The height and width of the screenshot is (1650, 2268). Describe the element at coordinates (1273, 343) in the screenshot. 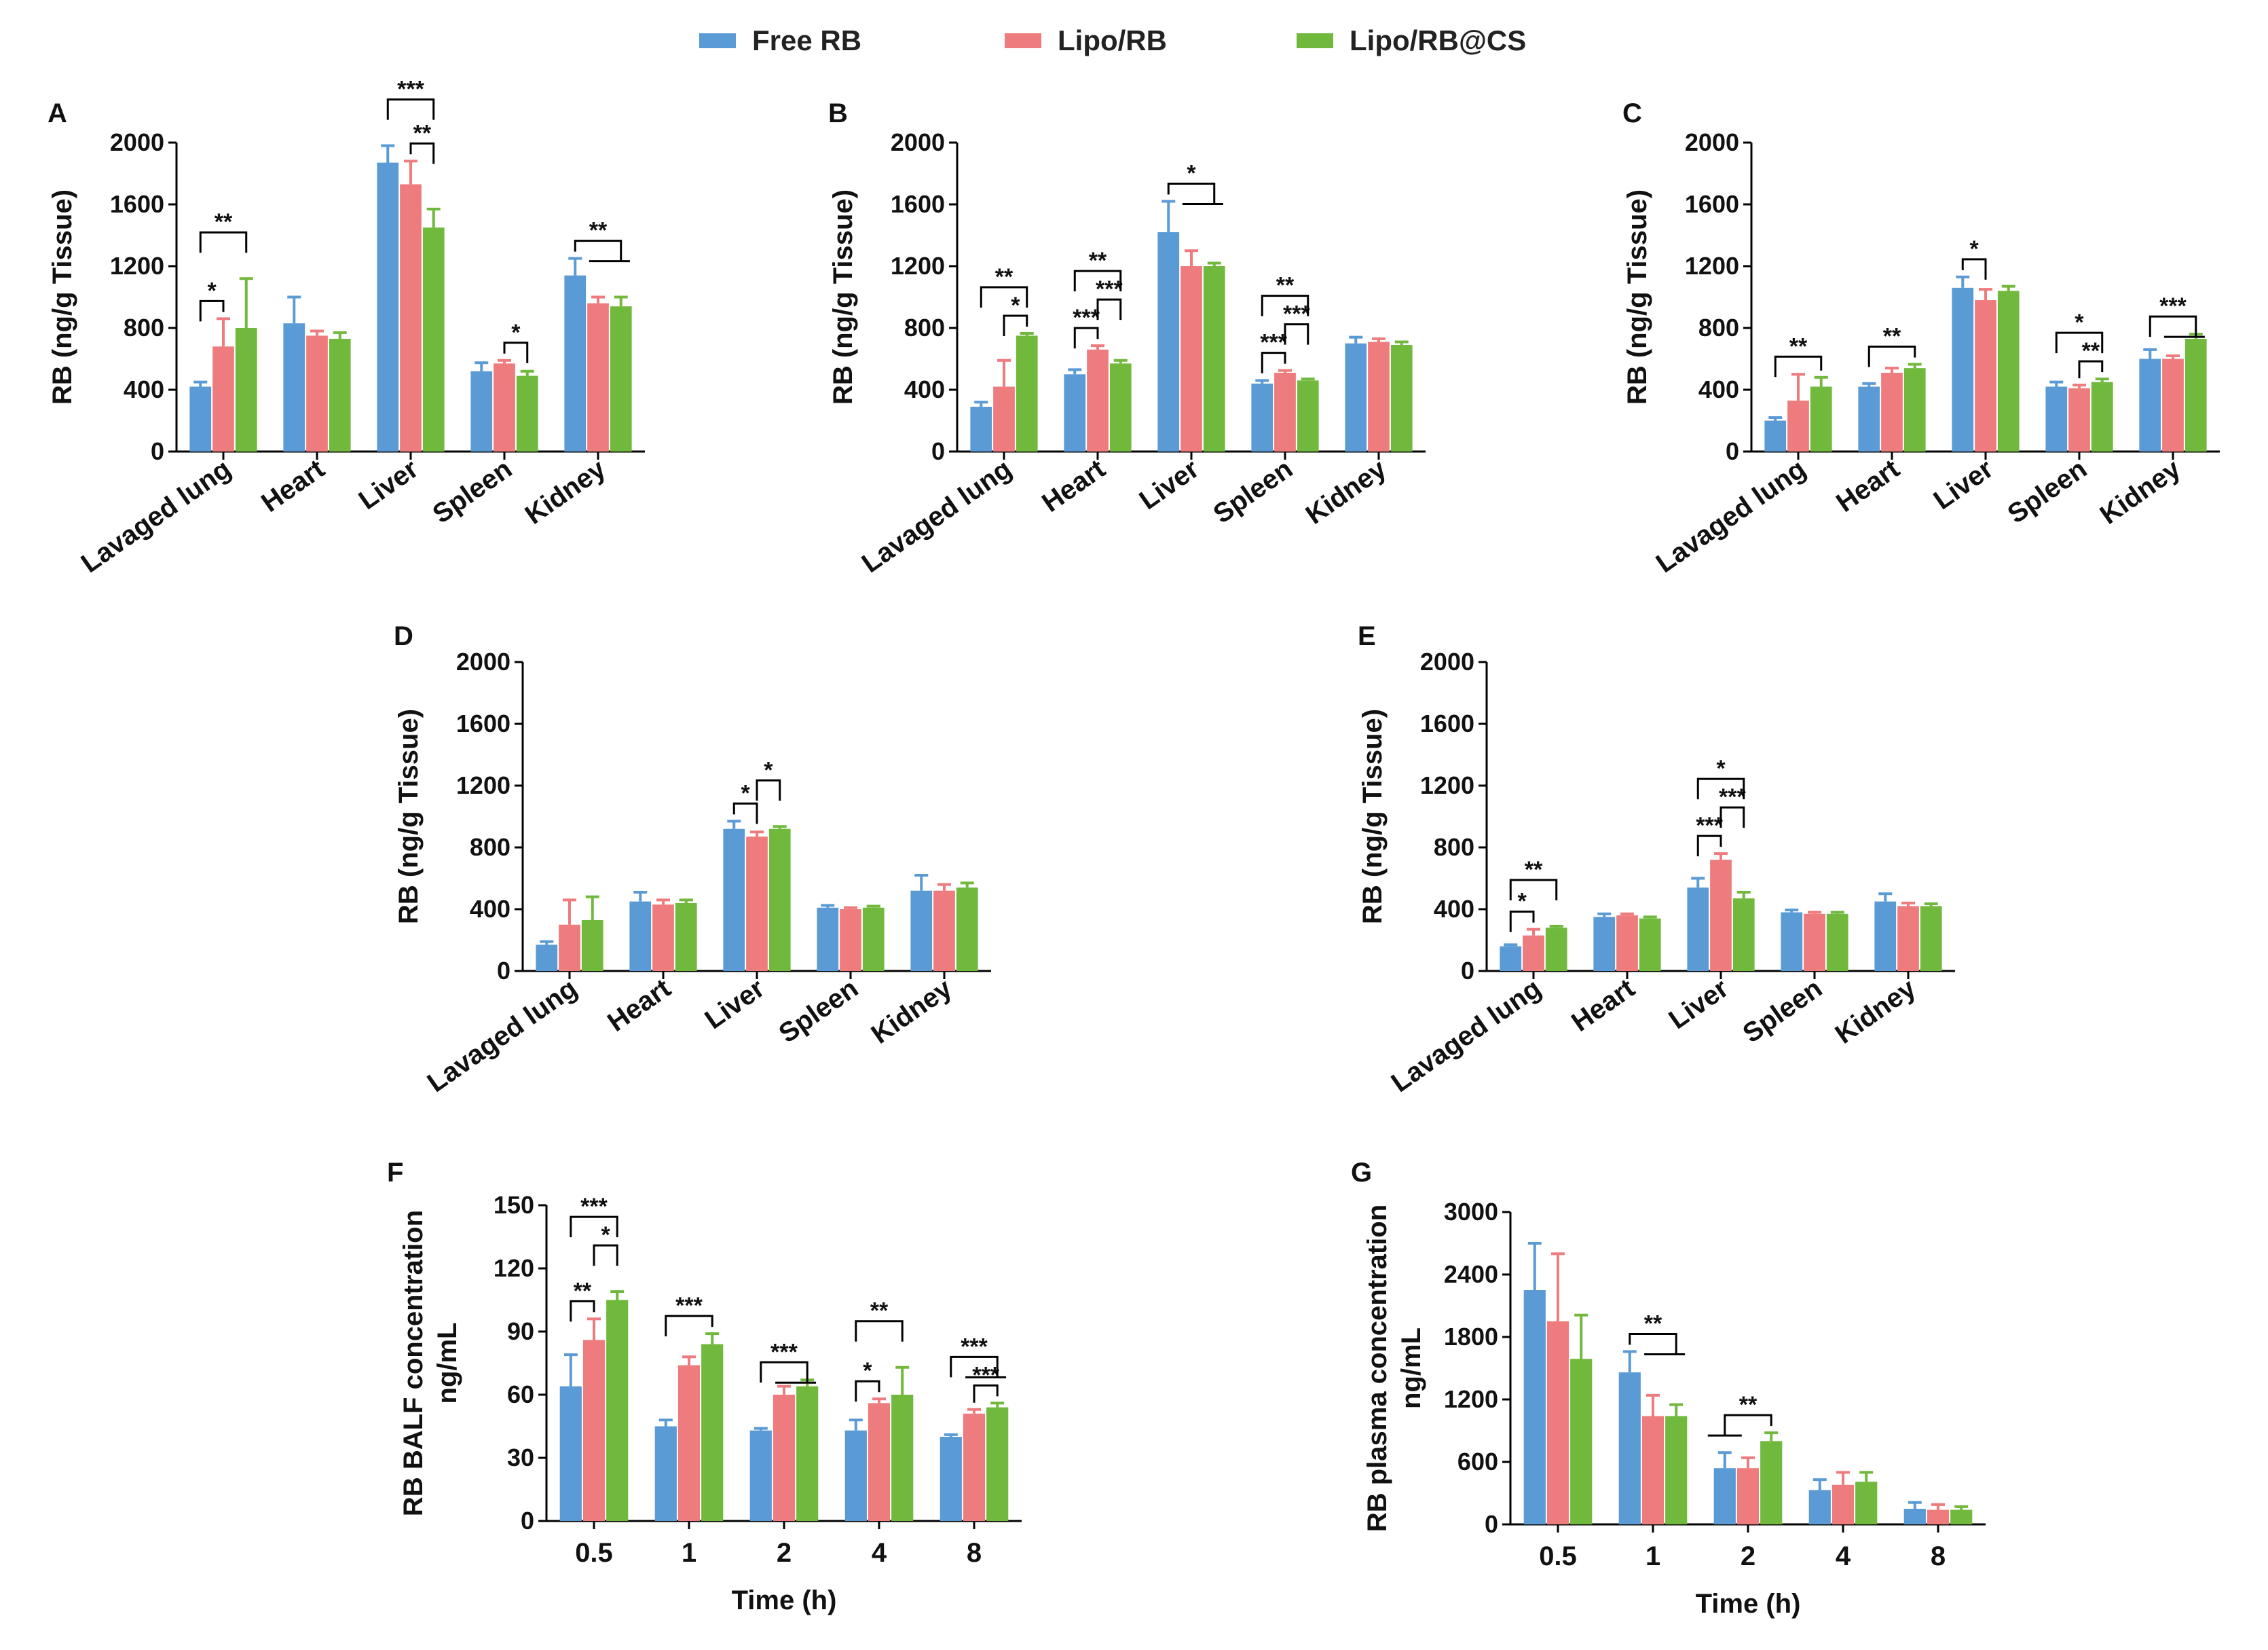

I see `sig-label-b-6: ***` at that location.